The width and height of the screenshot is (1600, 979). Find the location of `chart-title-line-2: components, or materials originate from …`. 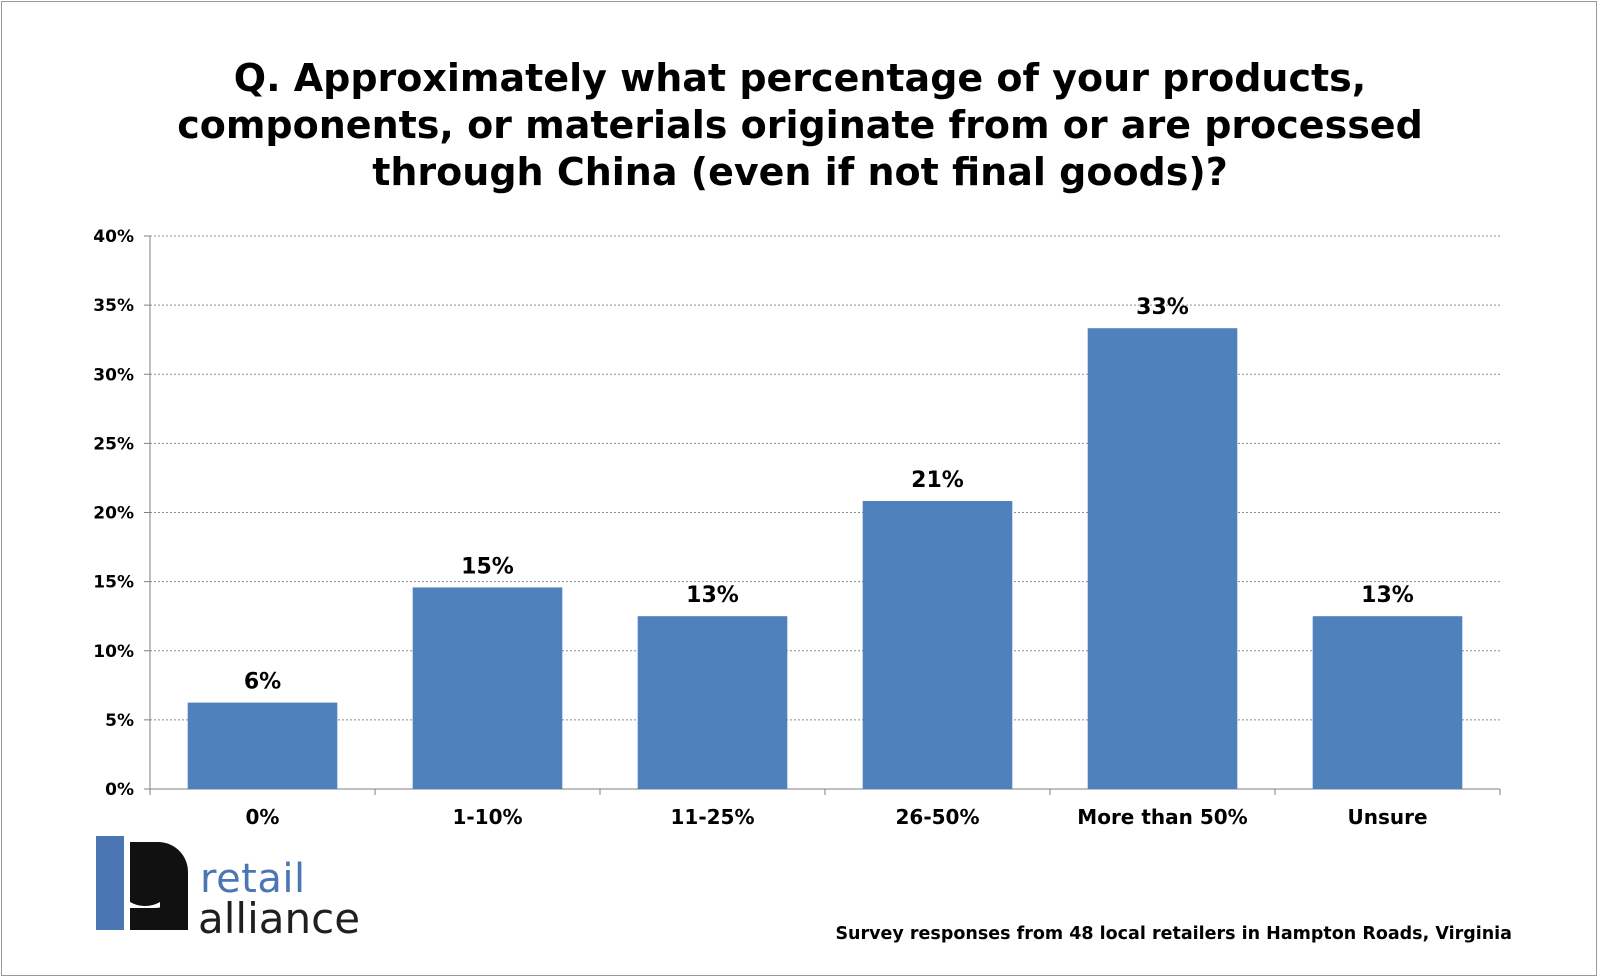

chart-title-line-2: components, or materials originate from … is located at coordinates (800, 125).